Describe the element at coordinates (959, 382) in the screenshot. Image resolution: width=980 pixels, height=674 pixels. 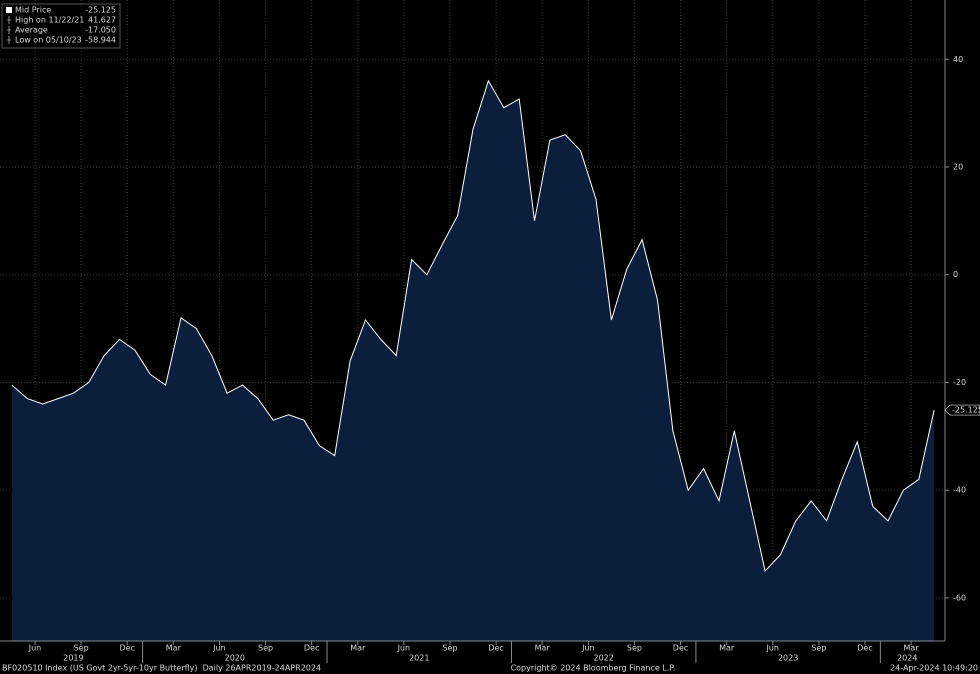
I see `y-tick-label: -20` at that location.